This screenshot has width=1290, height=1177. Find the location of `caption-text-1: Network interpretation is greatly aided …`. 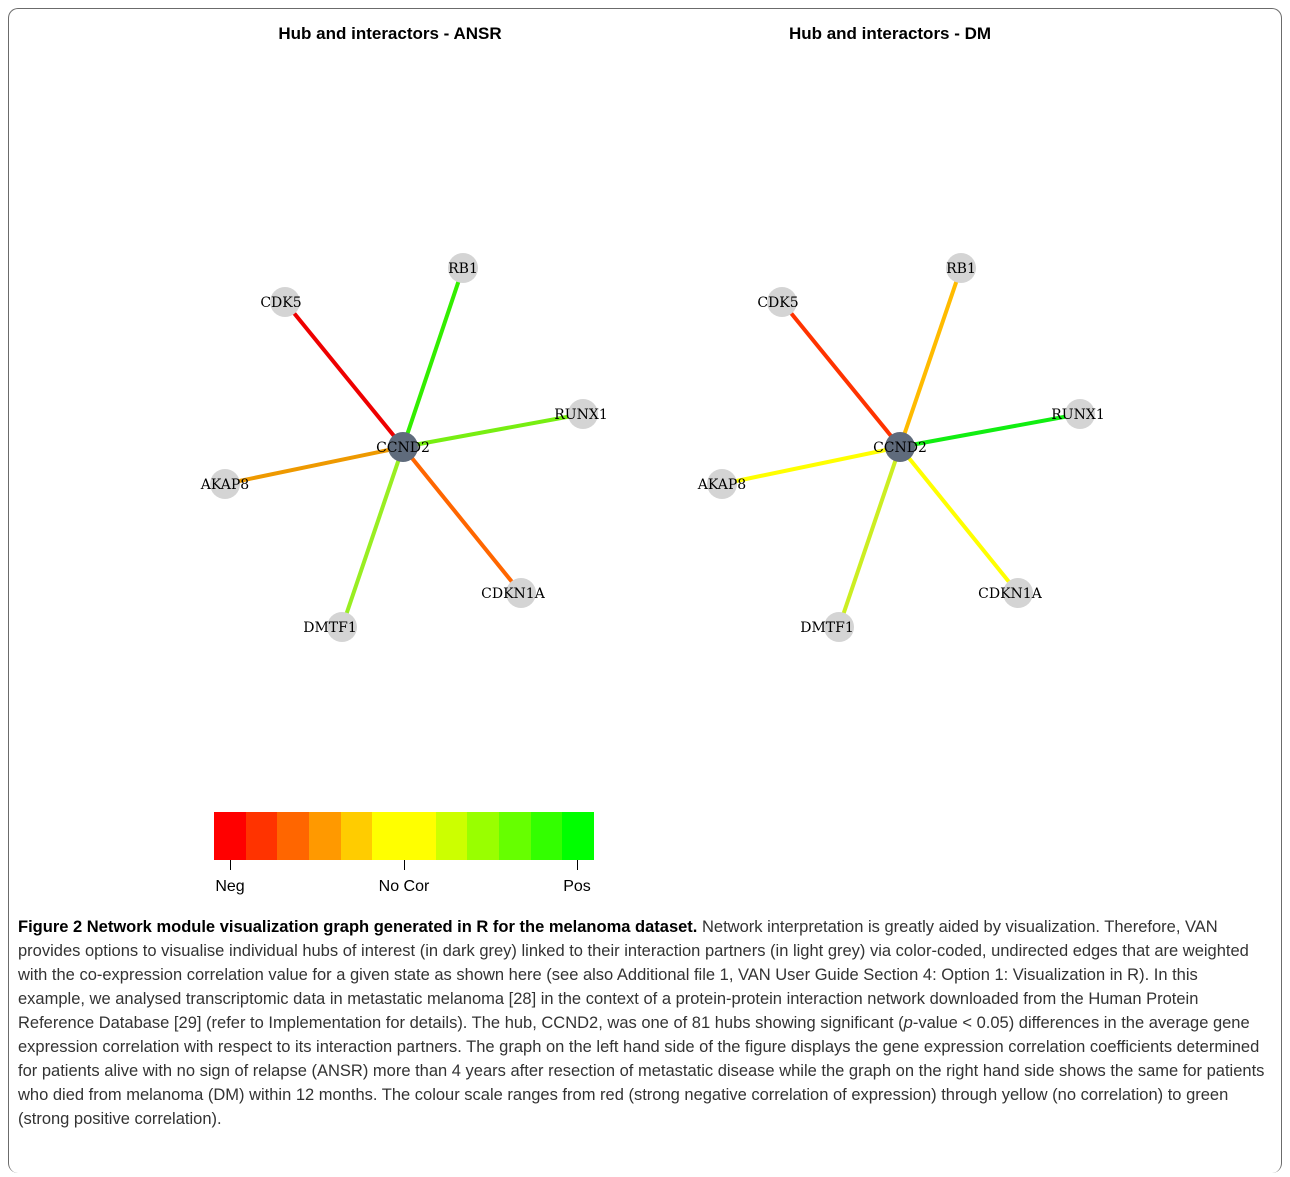

caption-text-1: Network interpretation is greatly aided … is located at coordinates (633, 975).